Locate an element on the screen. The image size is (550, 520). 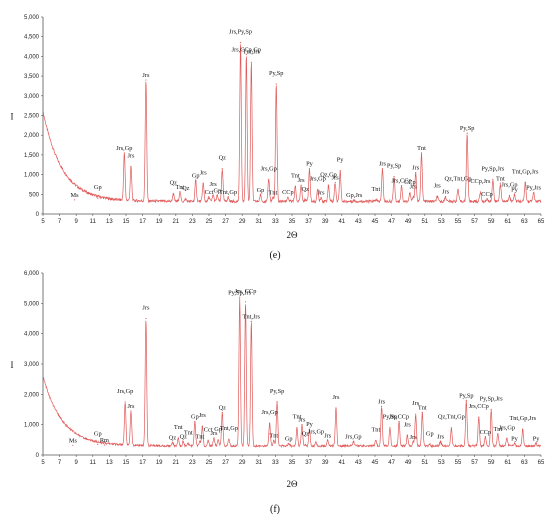
peak-label: Gp is located at coordinates (218, 429).